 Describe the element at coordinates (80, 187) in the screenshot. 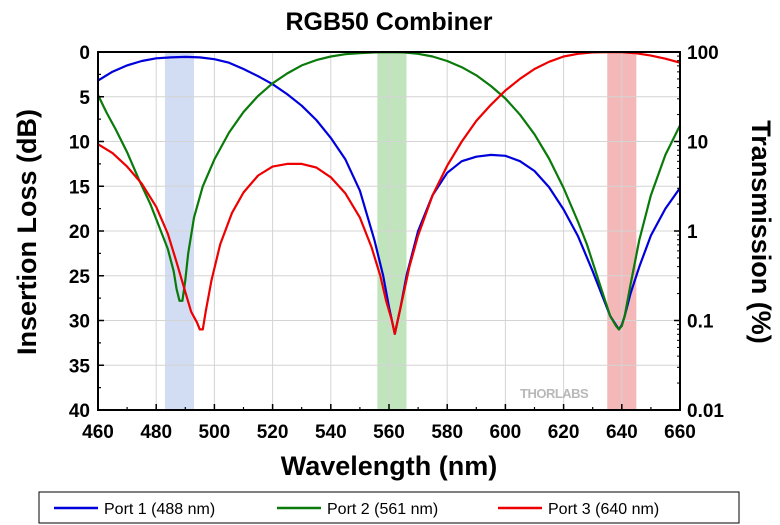

I see `y-tick-label: 15` at that location.